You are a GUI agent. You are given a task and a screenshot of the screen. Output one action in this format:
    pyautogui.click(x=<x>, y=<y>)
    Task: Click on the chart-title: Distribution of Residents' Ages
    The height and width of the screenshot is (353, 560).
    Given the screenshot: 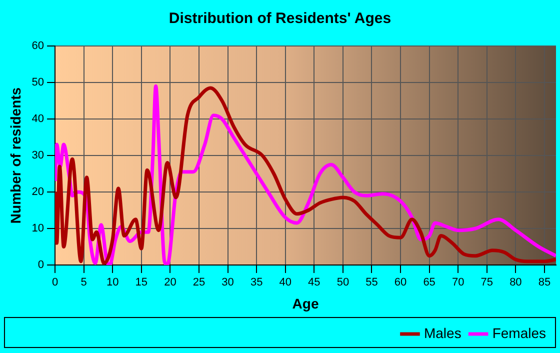 What is the action you would take?
    pyautogui.click(x=280, y=19)
    